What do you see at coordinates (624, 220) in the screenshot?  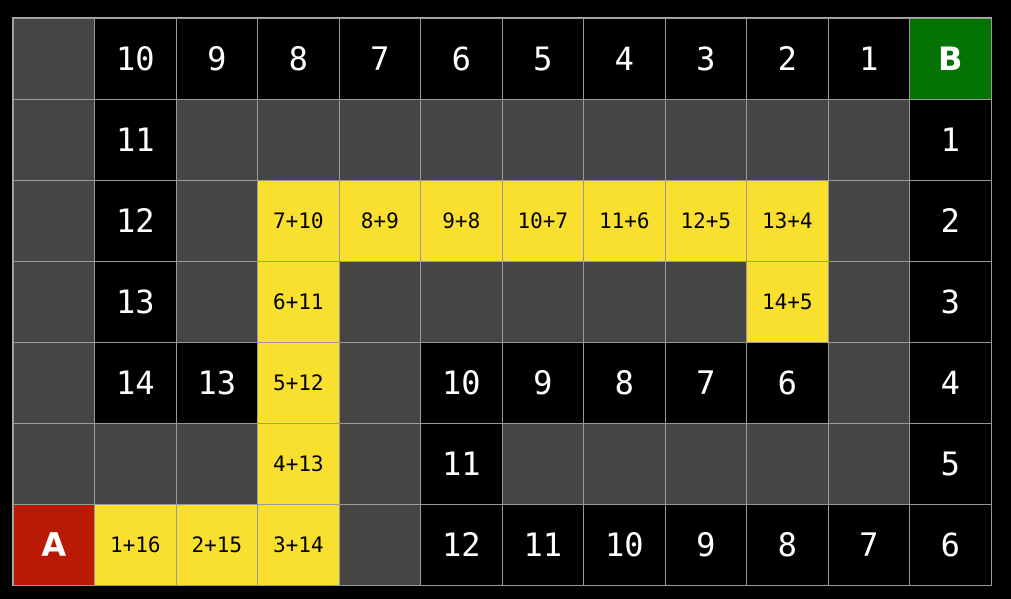 I see `path-cell: 11+6` at bounding box center [624, 220].